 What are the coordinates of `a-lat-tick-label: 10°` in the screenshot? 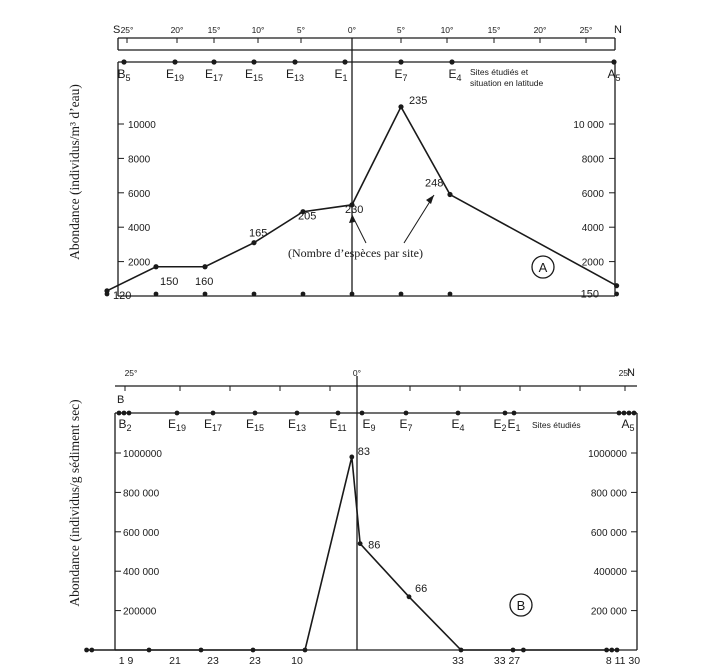 It's located at (447, 30).